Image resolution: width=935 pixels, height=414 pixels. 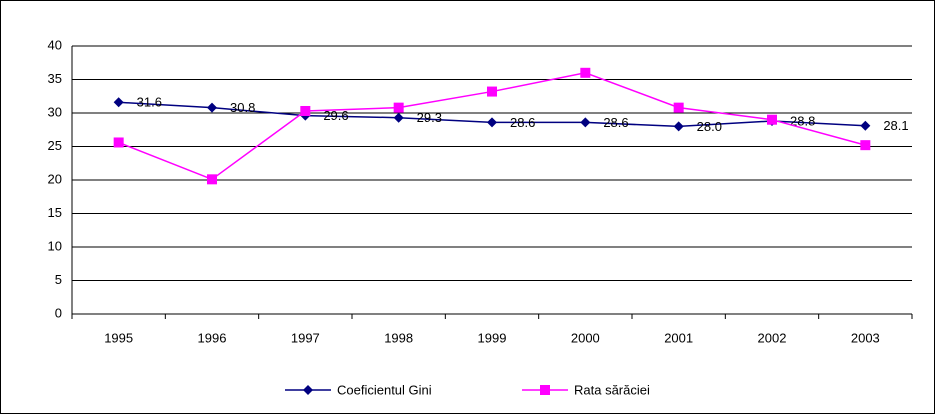 I want to click on data-label: 28.8, so click(x=802, y=120).